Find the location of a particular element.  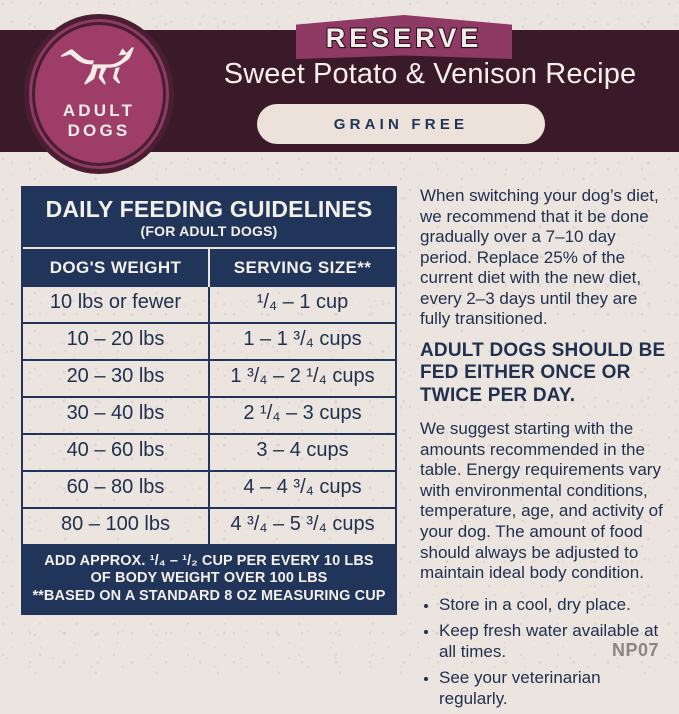

footnote-line-2: OF BODY WEIGHT OVER 100 LBS is located at coordinates (209, 578).